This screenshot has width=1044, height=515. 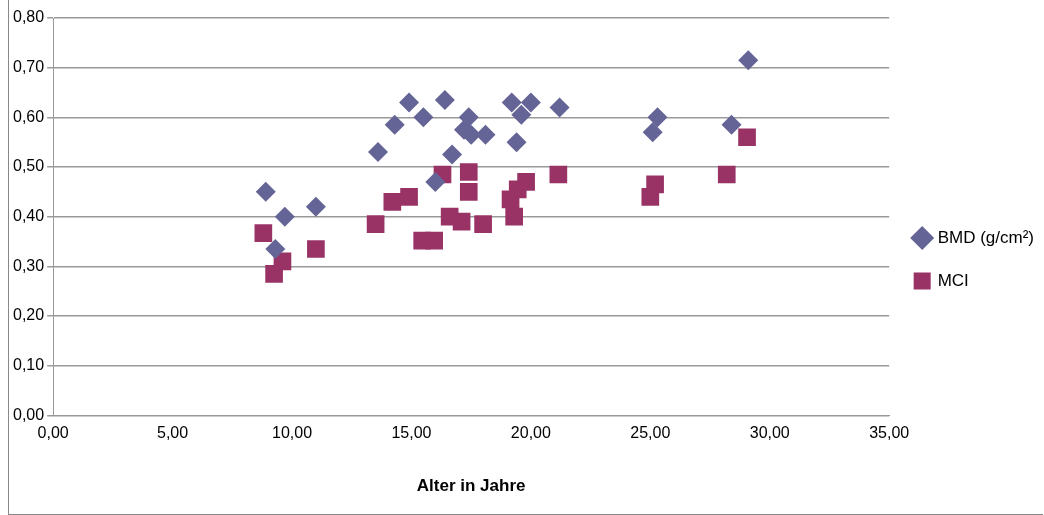 What do you see at coordinates (986, 237) in the screenshot?
I see `legend-label: BMD (g/cm²)` at bounding box center [986, 237].